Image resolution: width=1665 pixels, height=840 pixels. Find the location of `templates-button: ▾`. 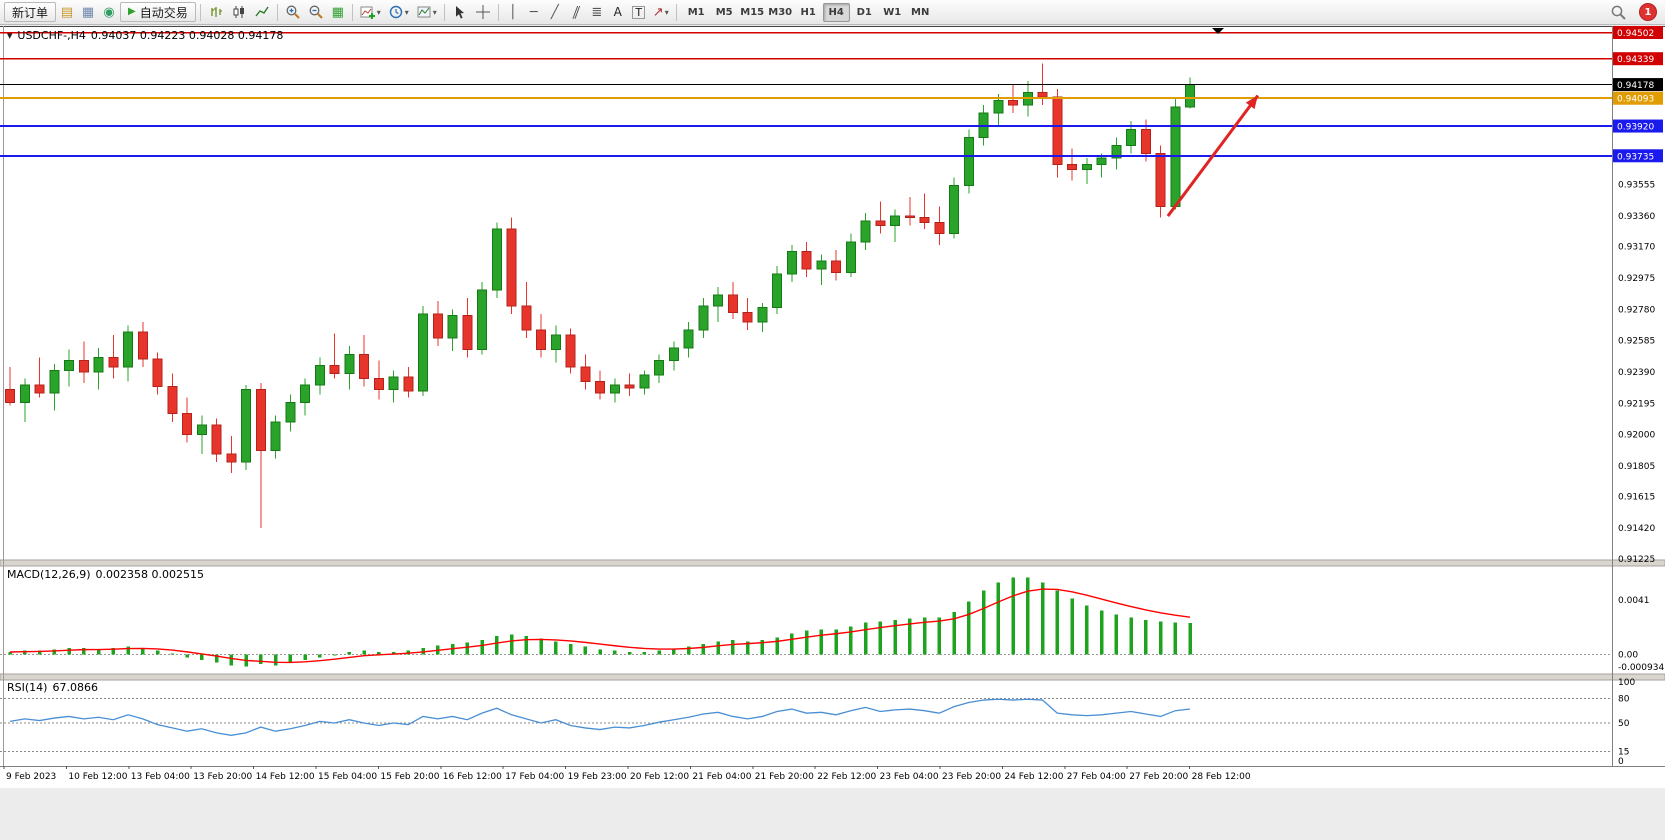

templates-button: ▾ is located at coordinates (426, 12).